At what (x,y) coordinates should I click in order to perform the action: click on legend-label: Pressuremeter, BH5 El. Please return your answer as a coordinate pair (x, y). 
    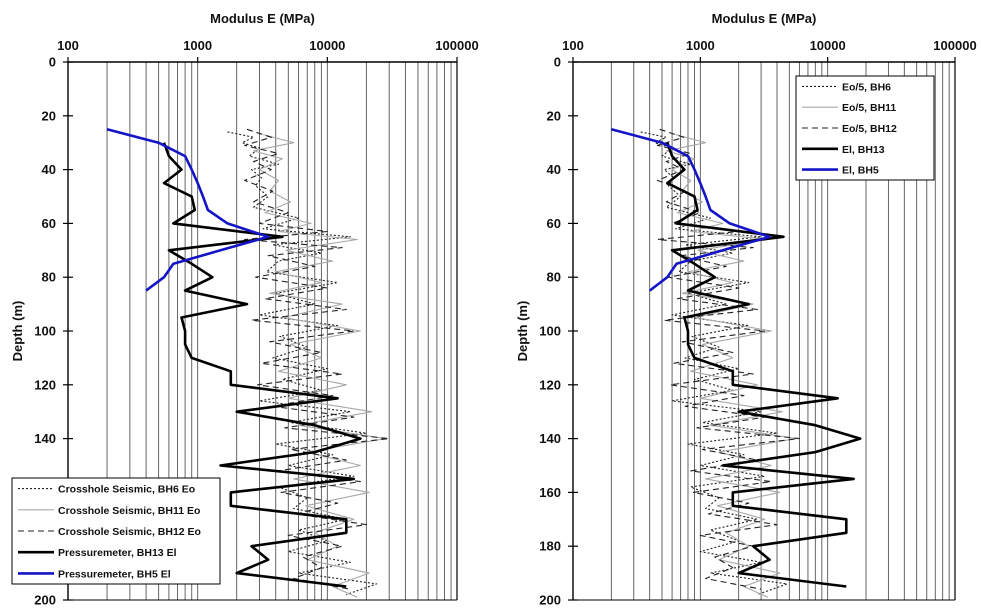
    Looking at the image, I should click on (114, 574).